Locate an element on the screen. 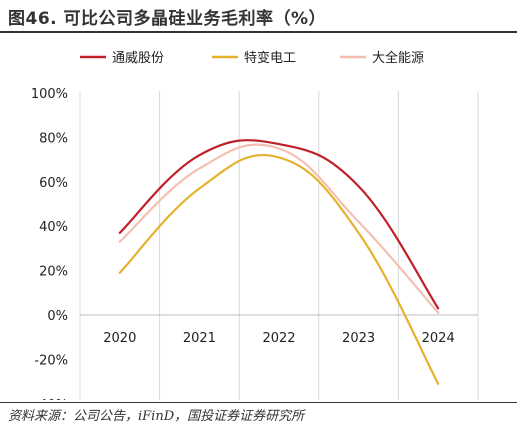  y-axis: 100% 80% 60% 40% 20% 0% -20% -40% is located at coordinates (49, 243).